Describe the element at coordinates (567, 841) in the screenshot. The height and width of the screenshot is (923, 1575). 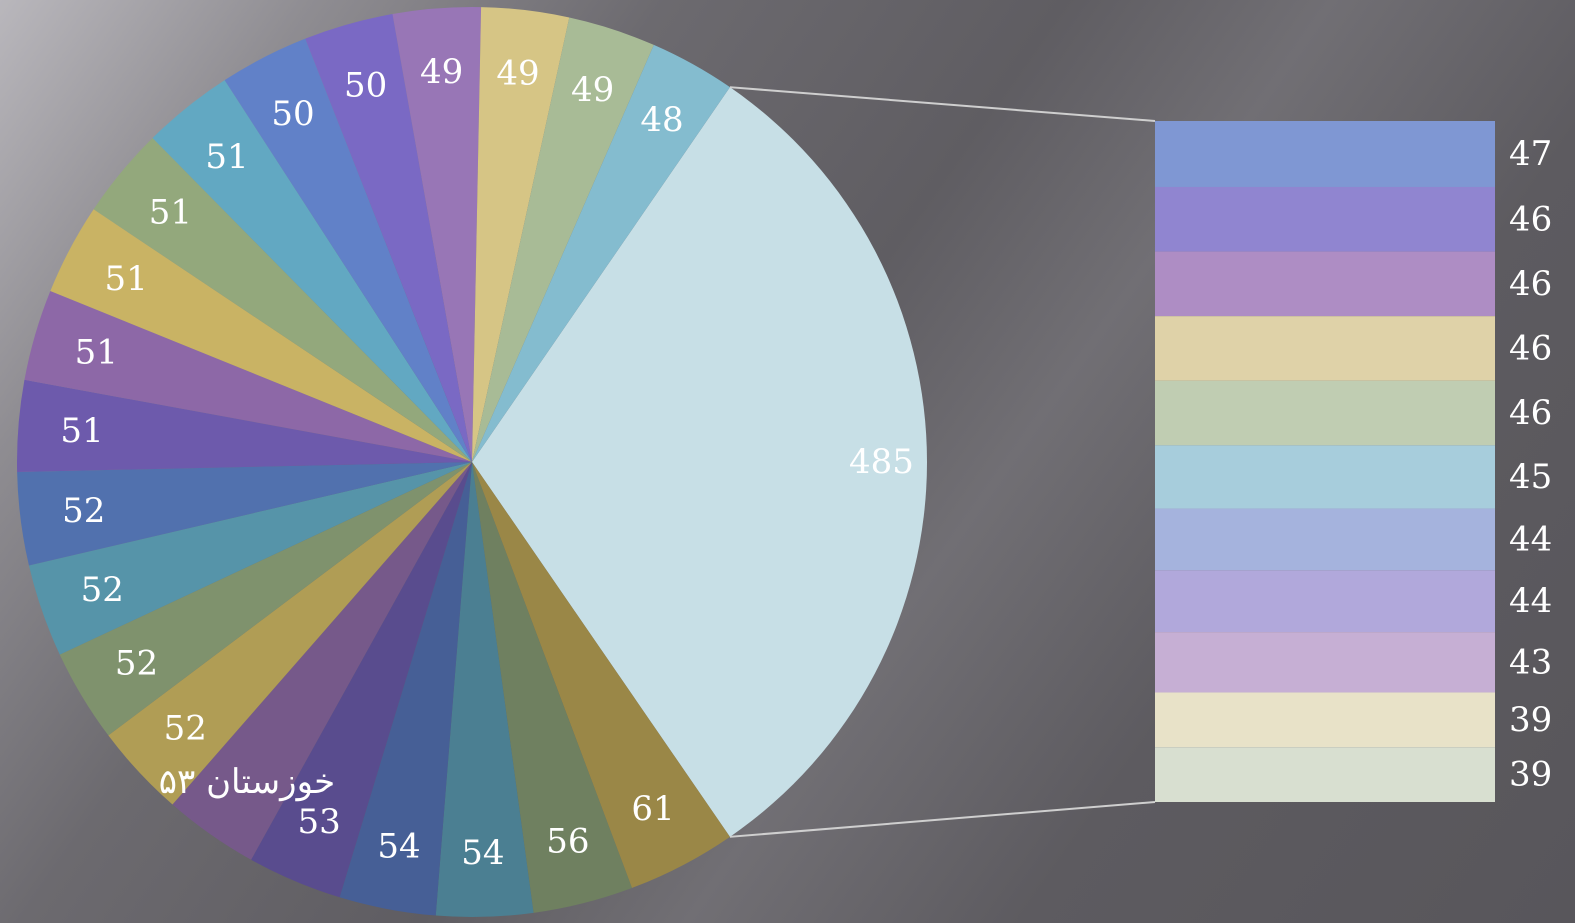
I see `pie-slice-label: 56` at that location.